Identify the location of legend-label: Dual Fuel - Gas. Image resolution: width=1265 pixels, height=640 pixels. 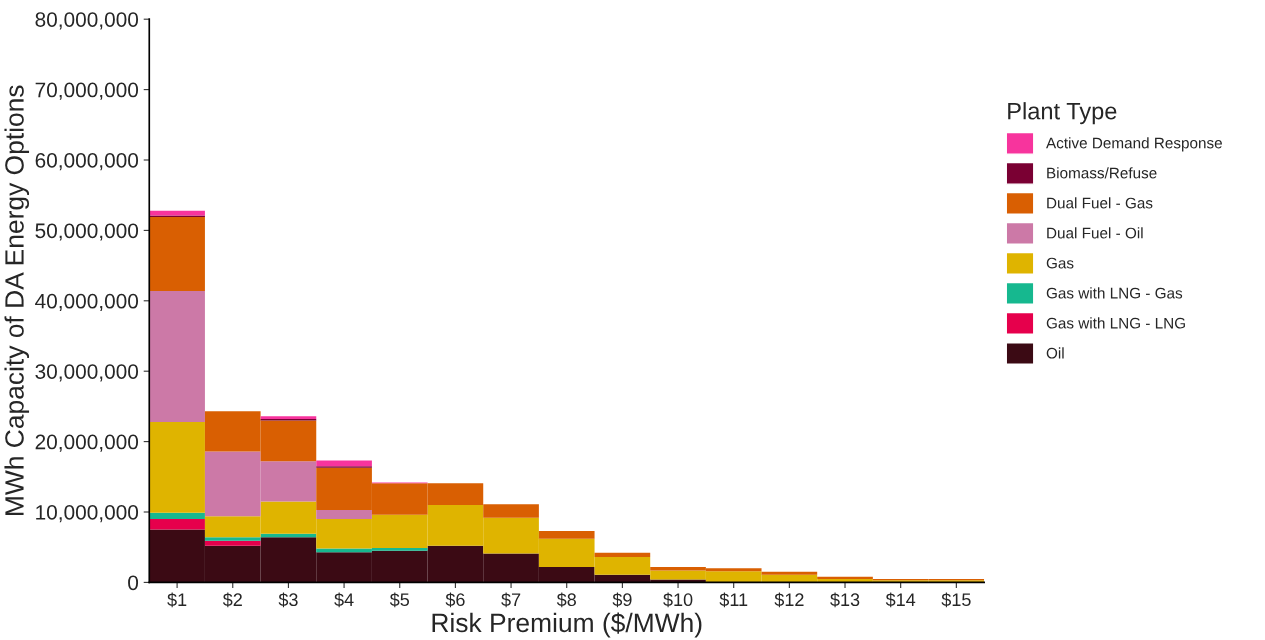
(1100, 203).